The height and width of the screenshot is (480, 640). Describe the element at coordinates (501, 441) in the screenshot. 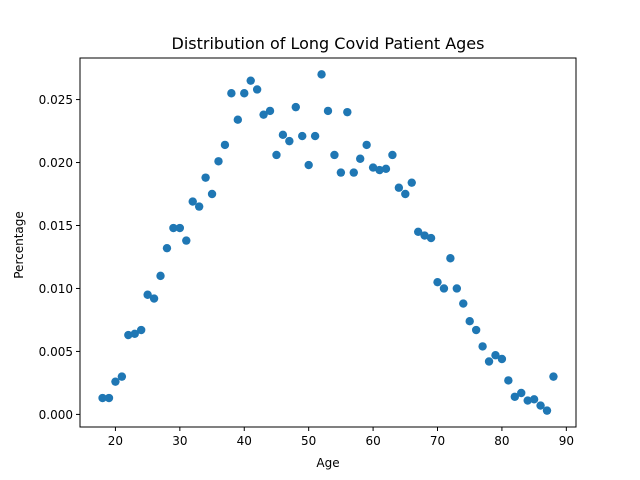

I see `x-tick-label: 80` at that location.